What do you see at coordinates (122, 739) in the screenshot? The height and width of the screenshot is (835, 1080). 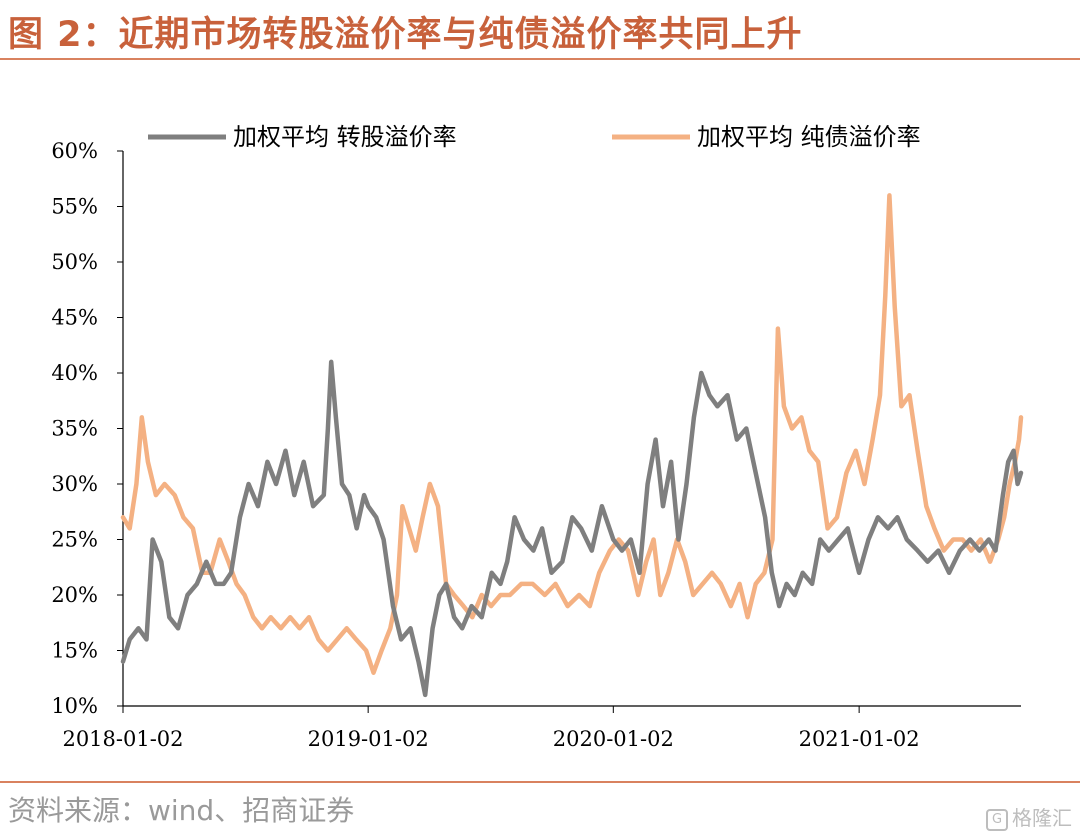 I see `x-tick-label: 2018-01-02` at bounding box center [122, 739].